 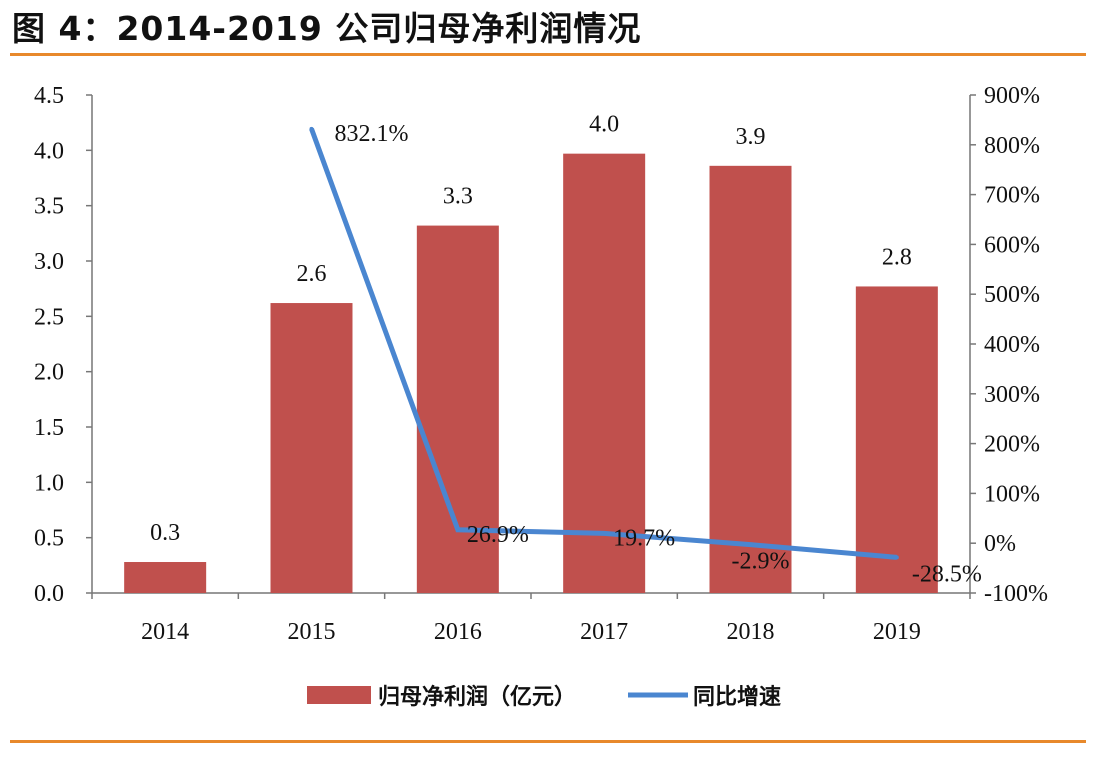 What do you see at coordinates (1012, 96) in the screenshot?
I see `right-tick-label: 900%` at bounding box center [1012, 96].